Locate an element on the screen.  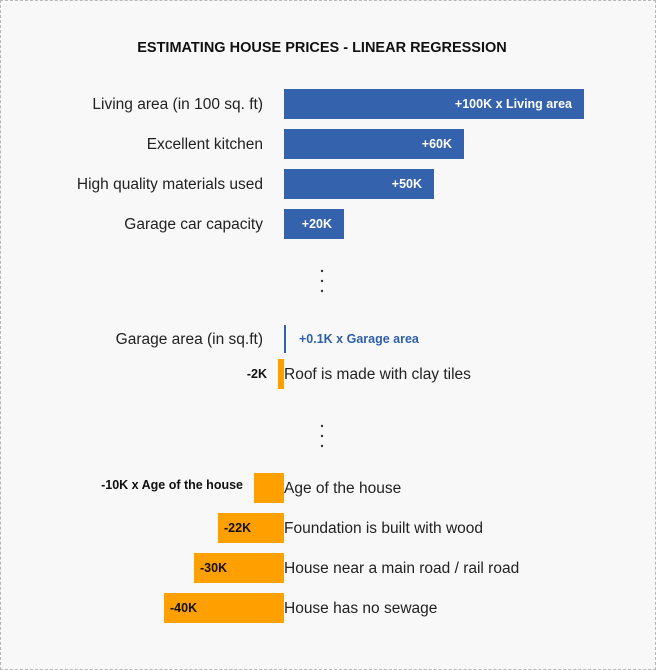
bar-roof-is-made-with-clay-tiles is located at coordinates (281, 374).